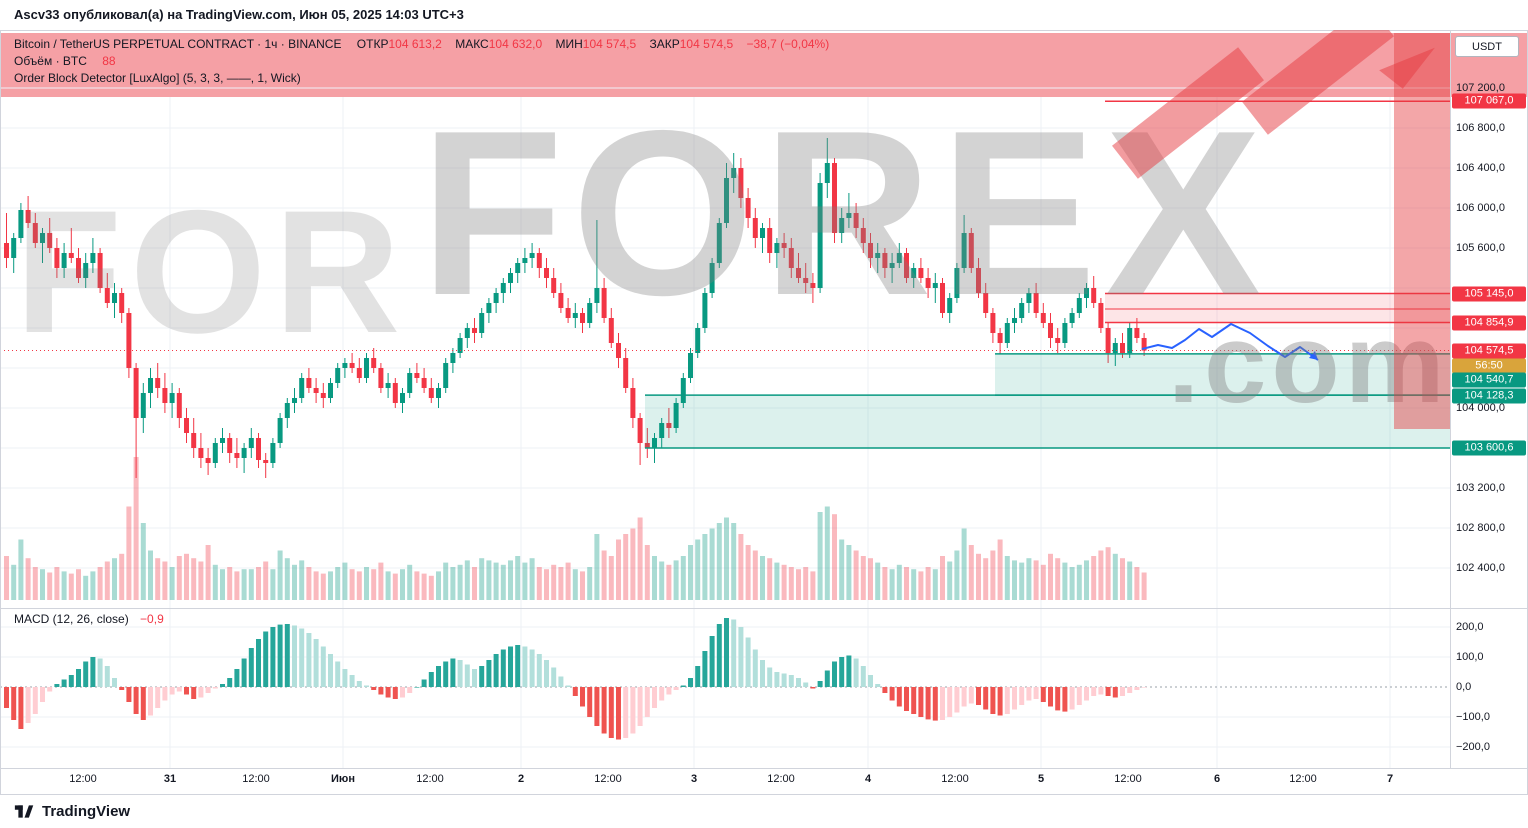 The height and width of the screenshot is (828, 1528). I want to click on demand-mid-badge: 104 128,3, so click(1489, 396).